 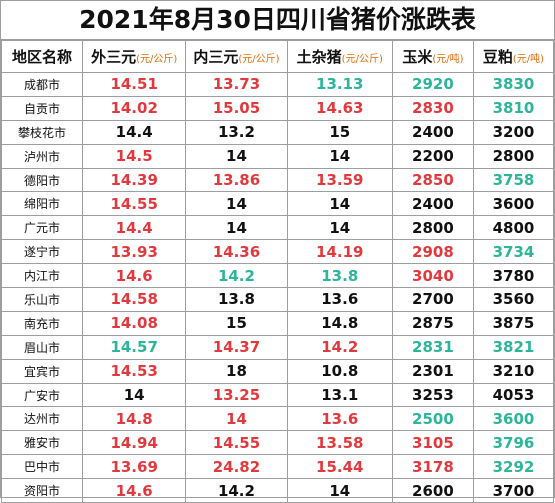 I want to click on corn-price: 3040, so click(x=432, y=276).